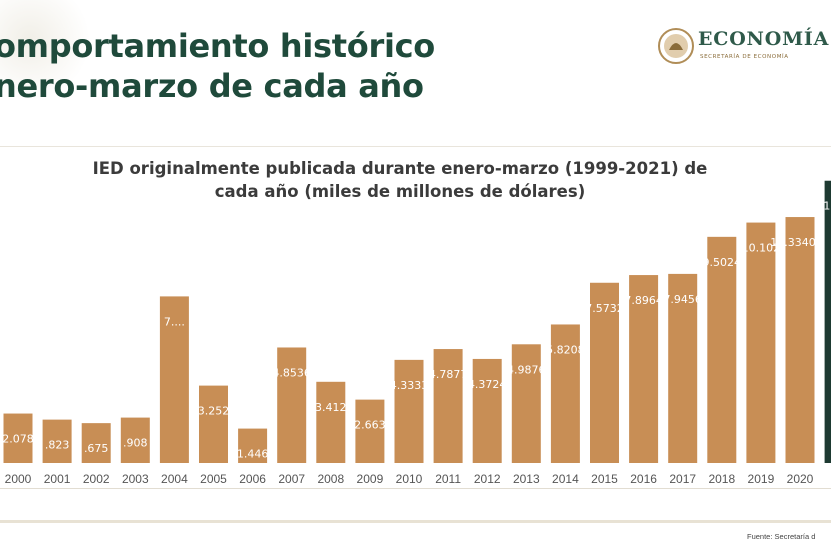 The height and width of the screenshot is (560, 831). What do you see at coordinates (644, 369) in the screenshot?
I see `bar-2016` at bounding box center [644, 369].